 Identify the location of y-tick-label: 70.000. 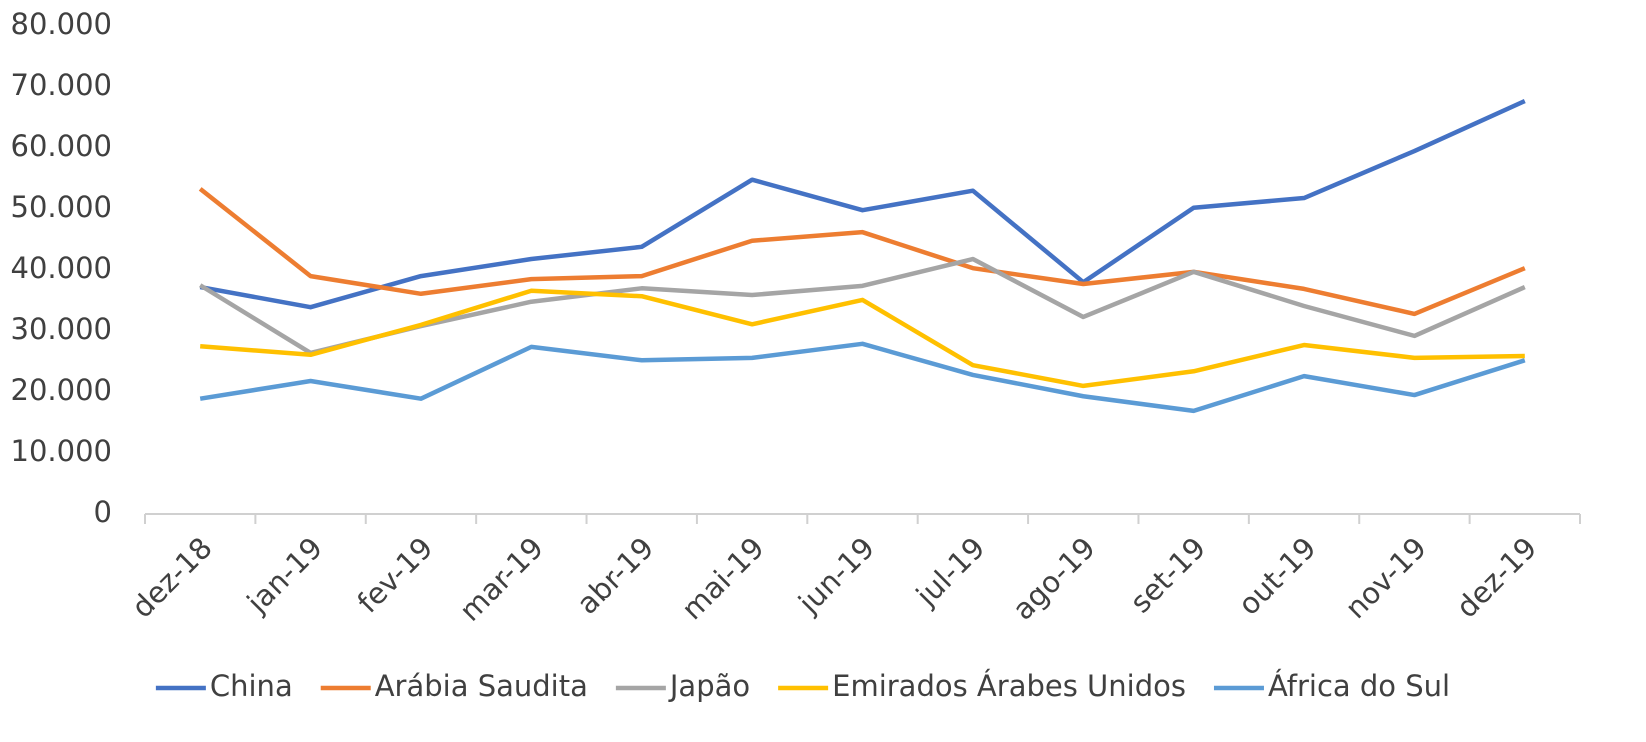
(61, 85).